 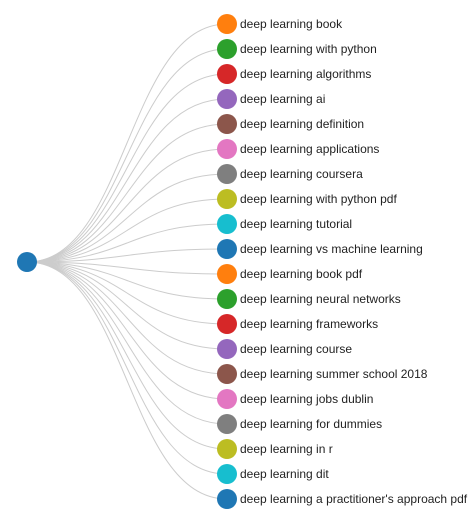 I want to click on leaf-node: deep learning dit, so click(x=273, y=474).